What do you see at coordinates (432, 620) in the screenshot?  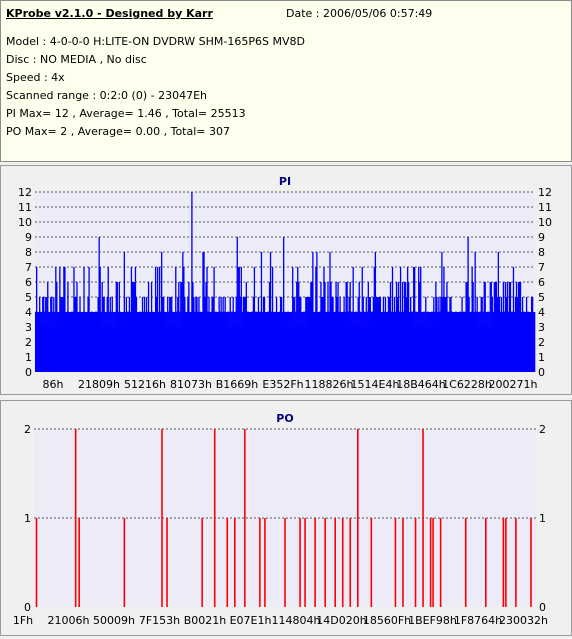 I see `po-xtick-label: 1BEF98h` at bounding box center [432, 620].